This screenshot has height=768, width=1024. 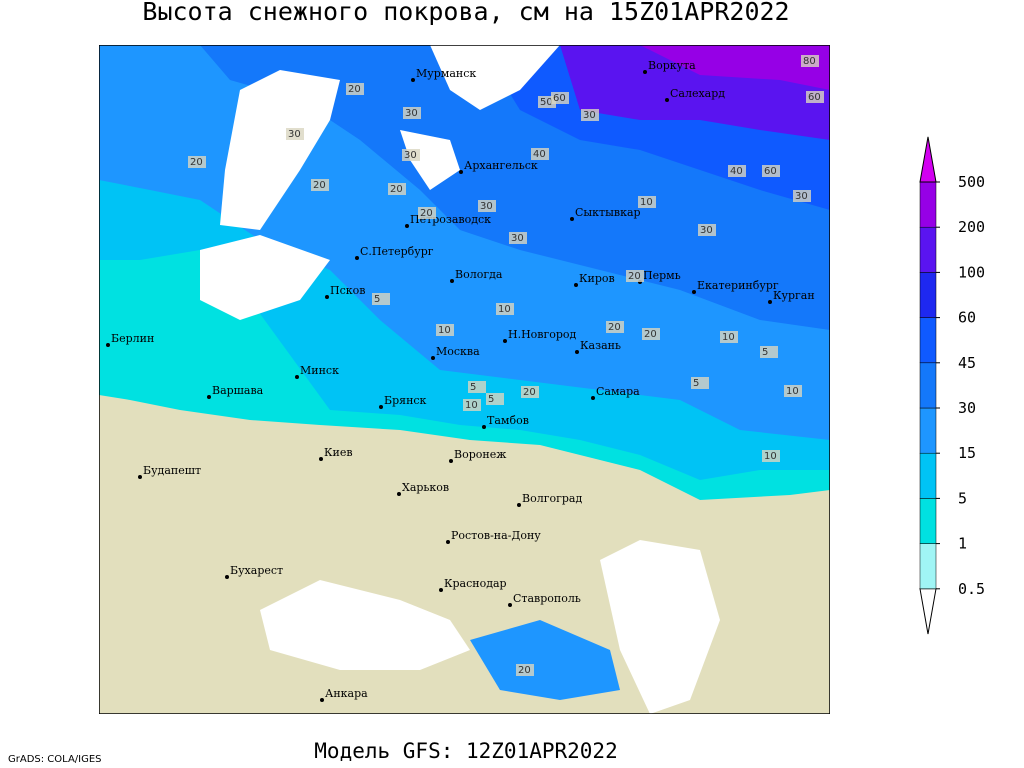 I want to click on city-label: Псков, so click(x=347, y=290).